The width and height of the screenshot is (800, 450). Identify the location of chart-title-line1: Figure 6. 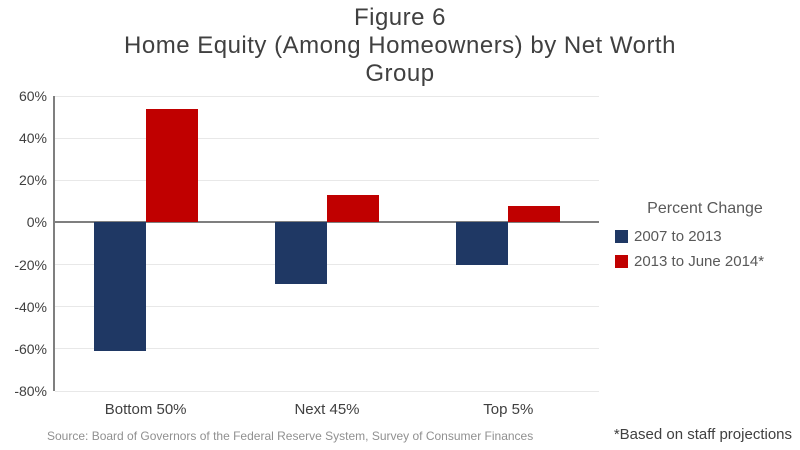
(400, 17).